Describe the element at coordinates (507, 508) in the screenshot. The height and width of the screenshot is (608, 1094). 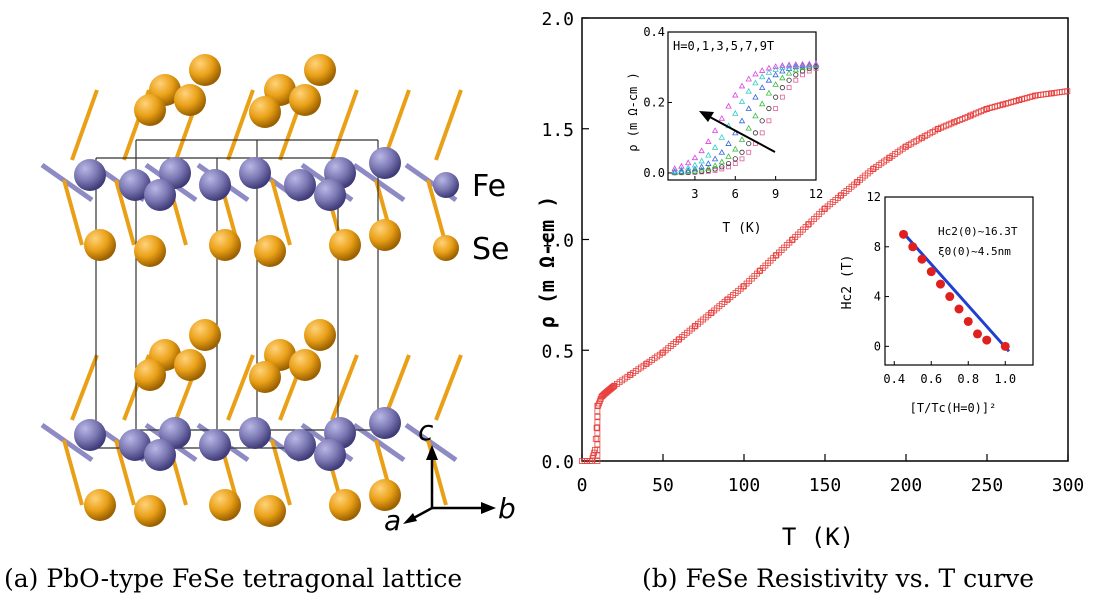
I see `axis-b-label: b` at that location.